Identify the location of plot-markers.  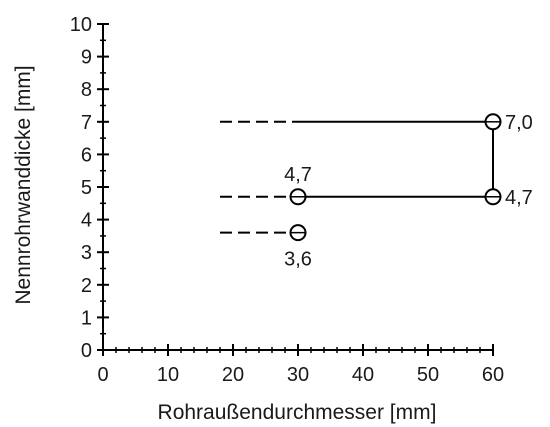
(395, 177).